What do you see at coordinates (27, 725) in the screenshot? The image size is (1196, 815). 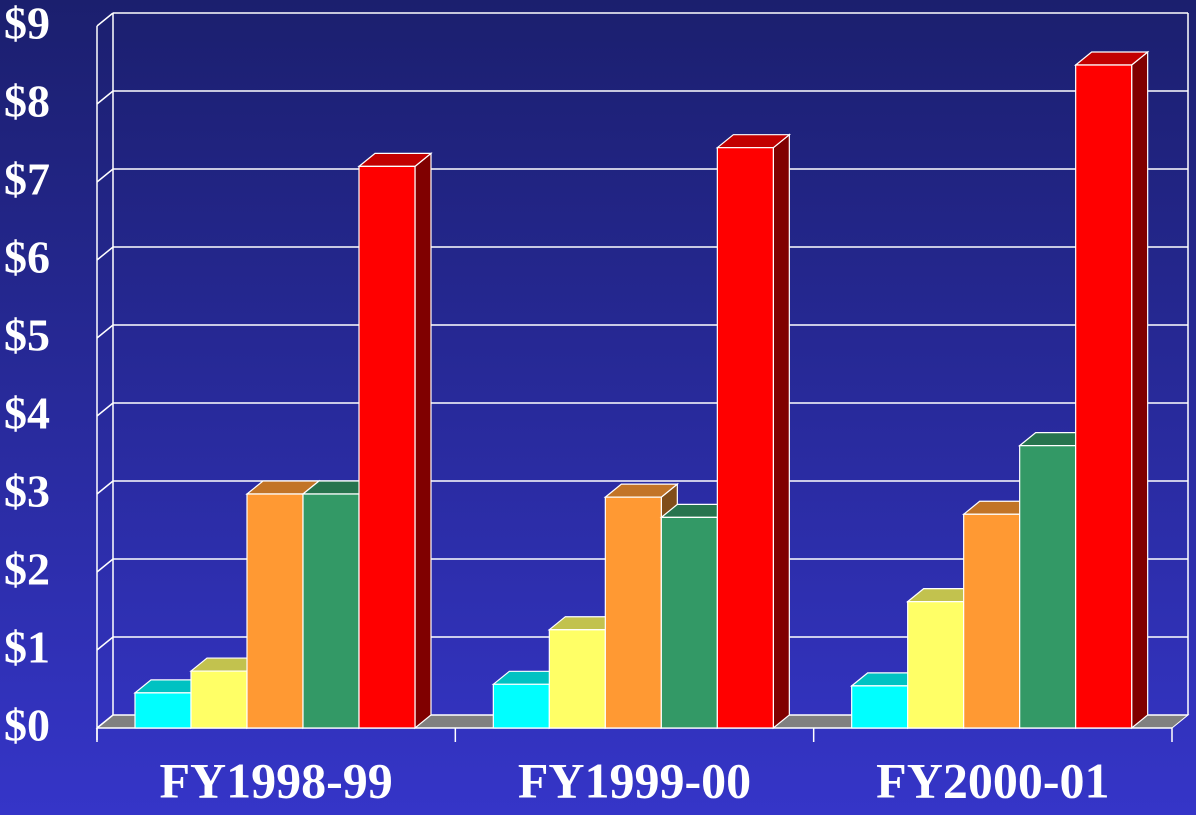 I see `y-tick-label: $0` at bounding box center [27, 725].